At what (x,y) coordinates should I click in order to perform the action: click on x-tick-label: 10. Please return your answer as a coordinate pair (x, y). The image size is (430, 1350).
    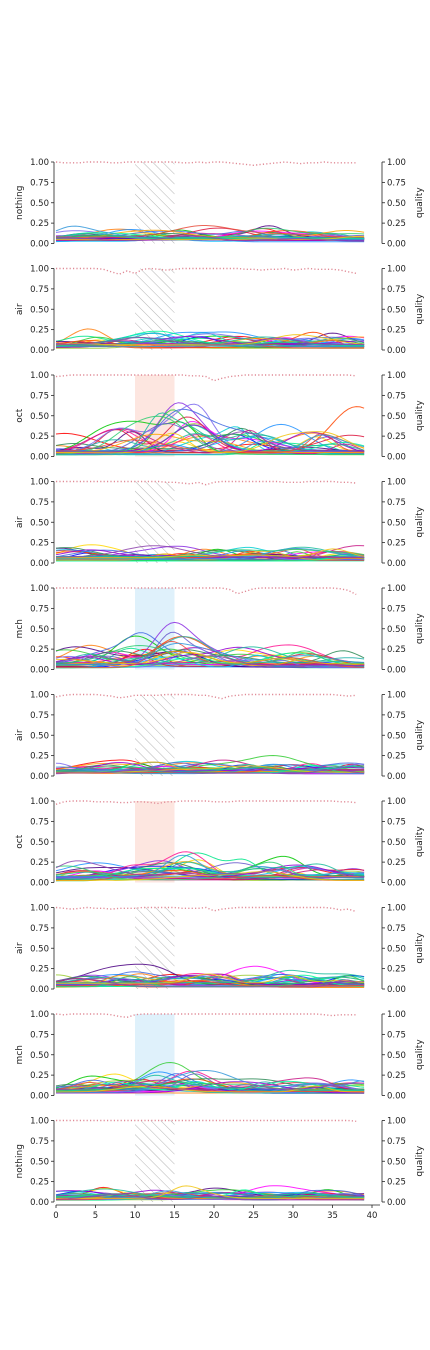
    Looking at the image, I should click on (135, 1216).